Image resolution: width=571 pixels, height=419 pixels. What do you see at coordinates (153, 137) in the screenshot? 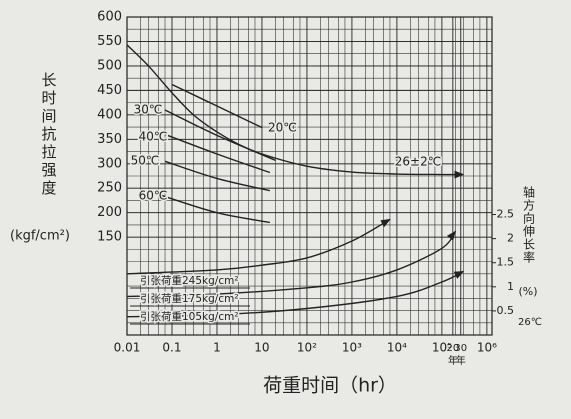
I see `series-label: 40℃` at bounding box center [153, 137].